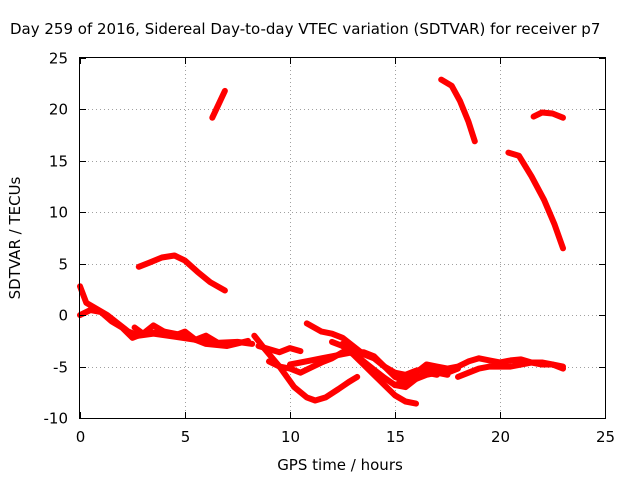  I want to click on x-axis-label: GPS time / hours, so click(340, 465).